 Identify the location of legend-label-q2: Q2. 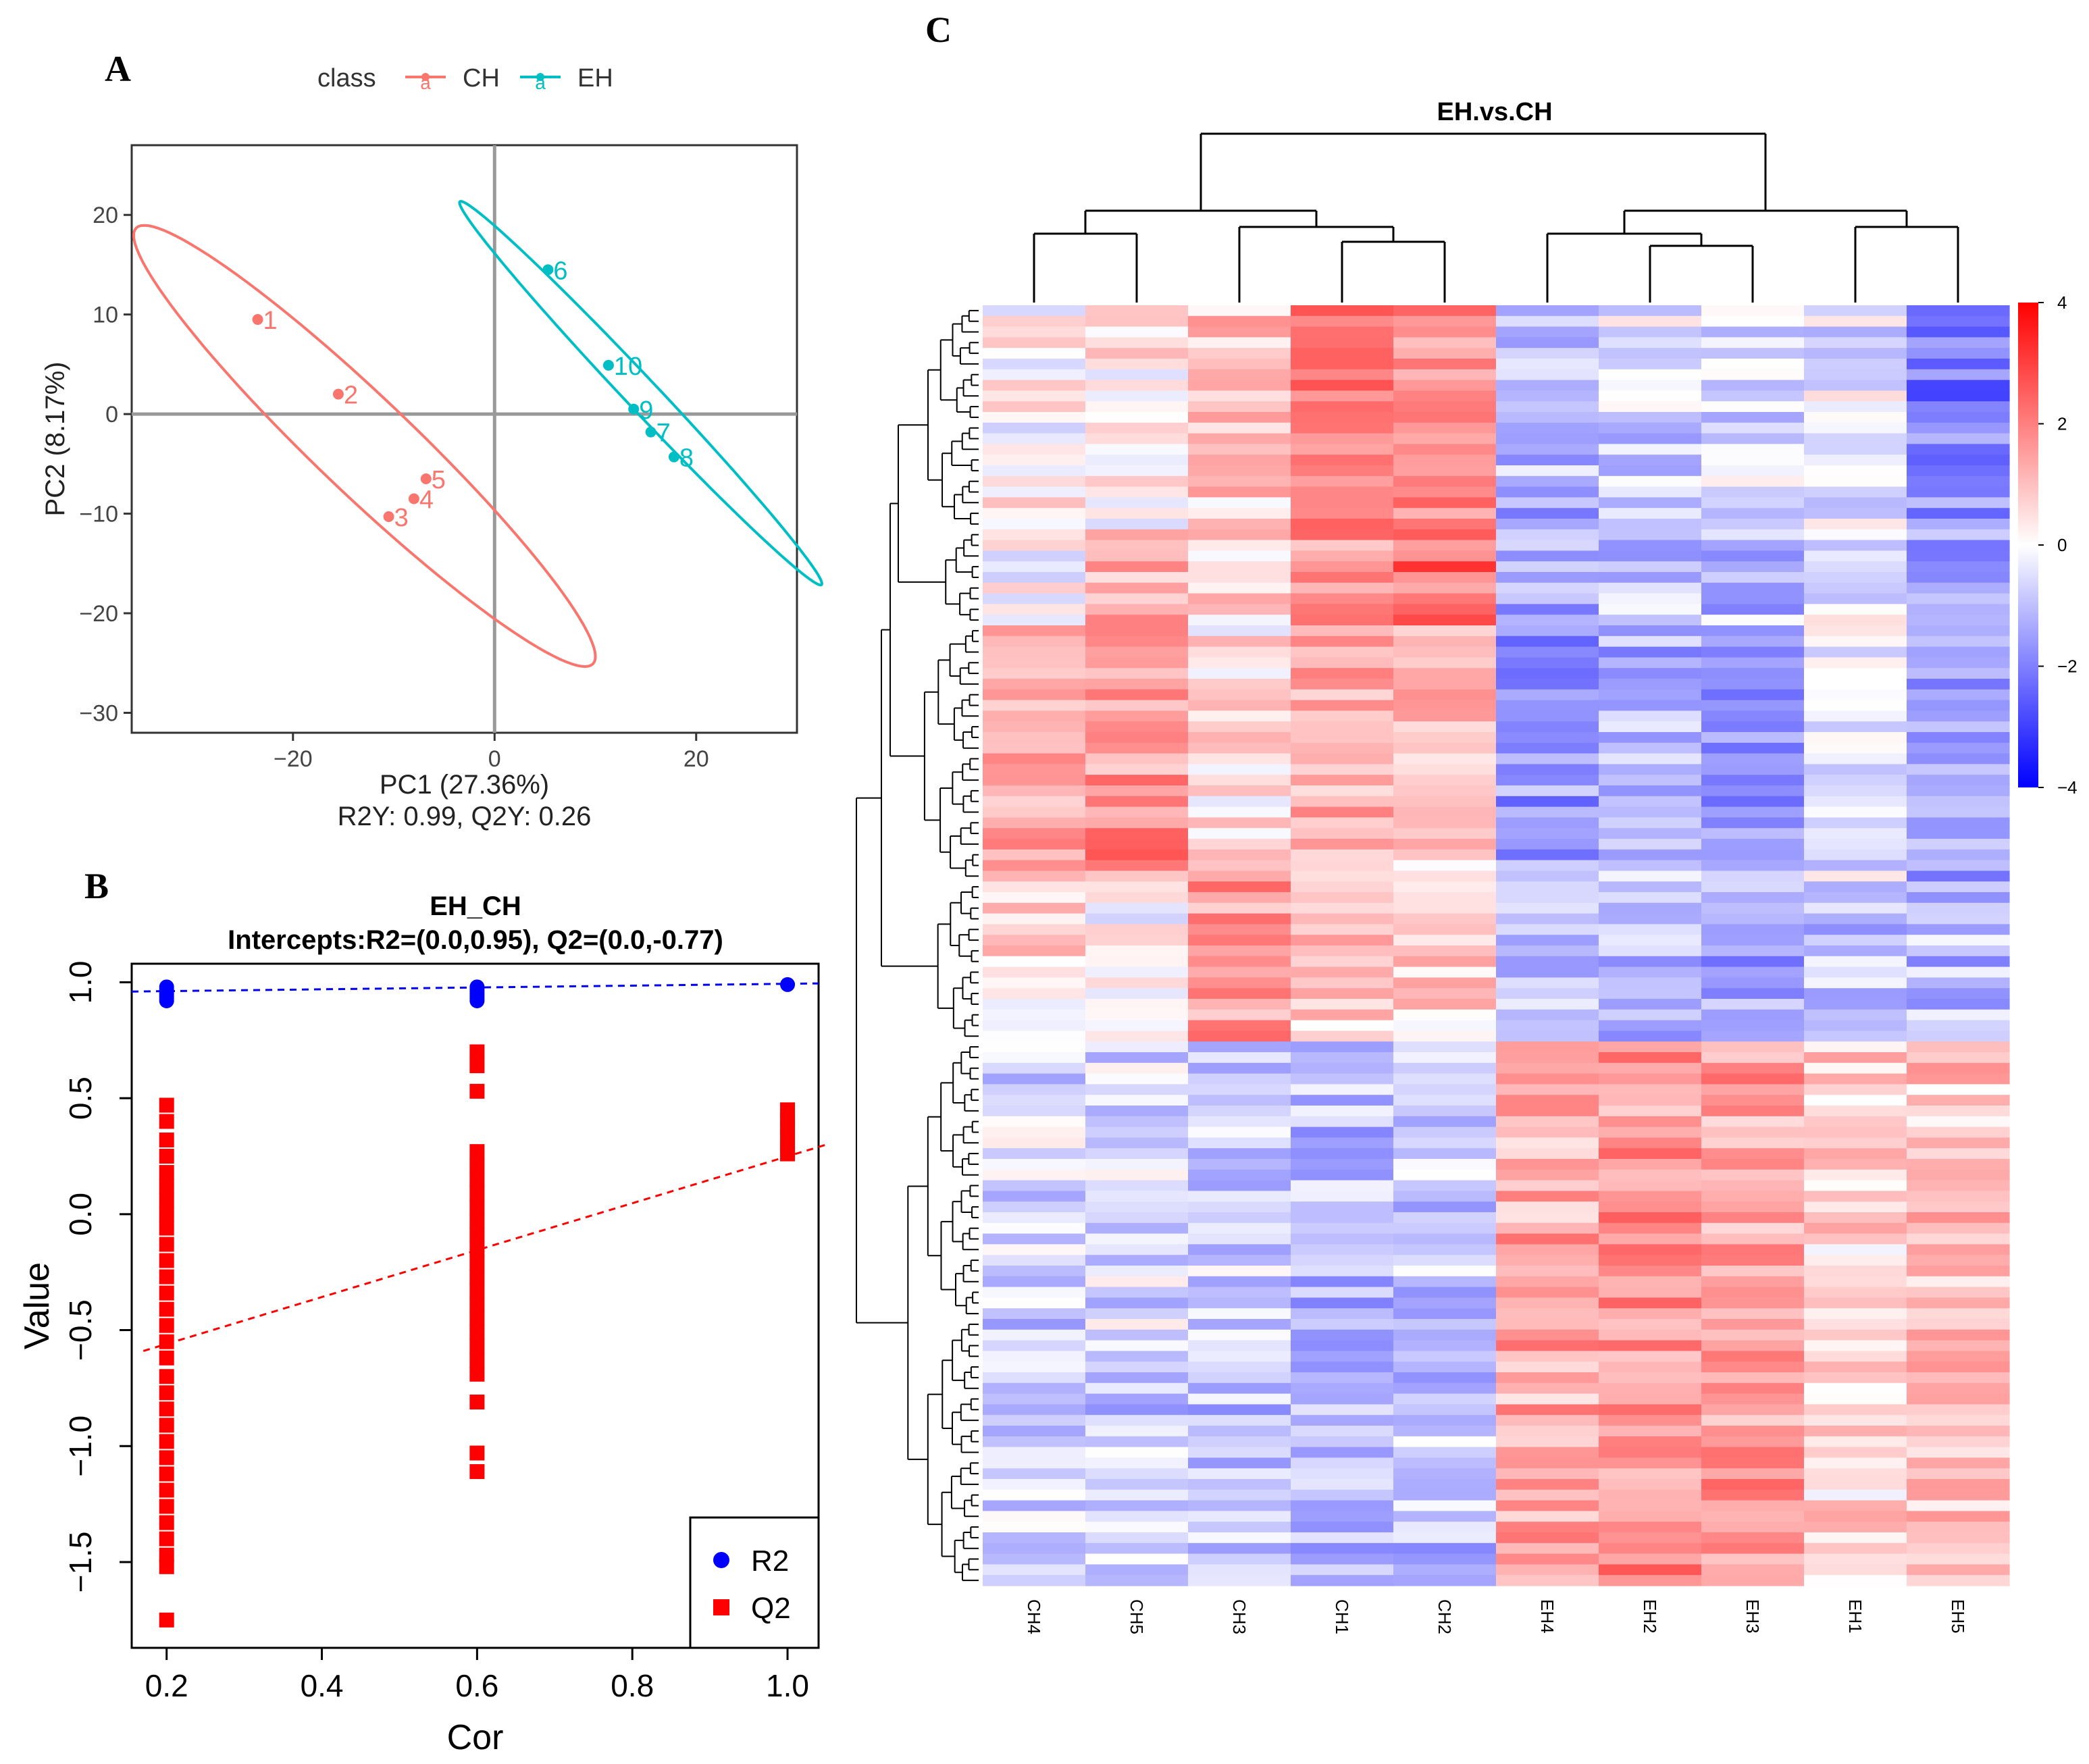
(771, 1608).